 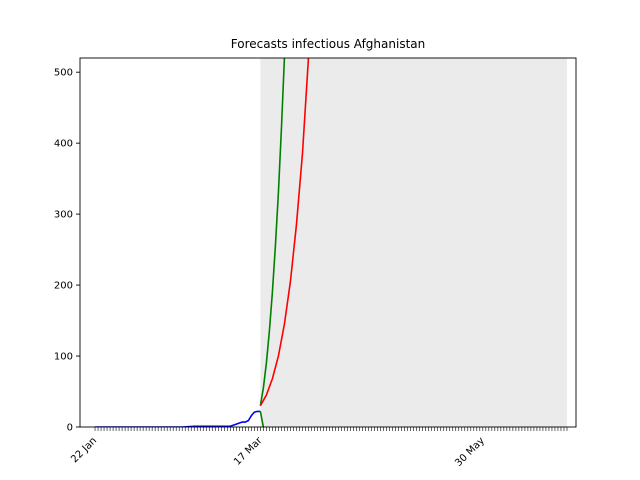 I want to click on y-tick-label: 300, so click(x=63, y=215).